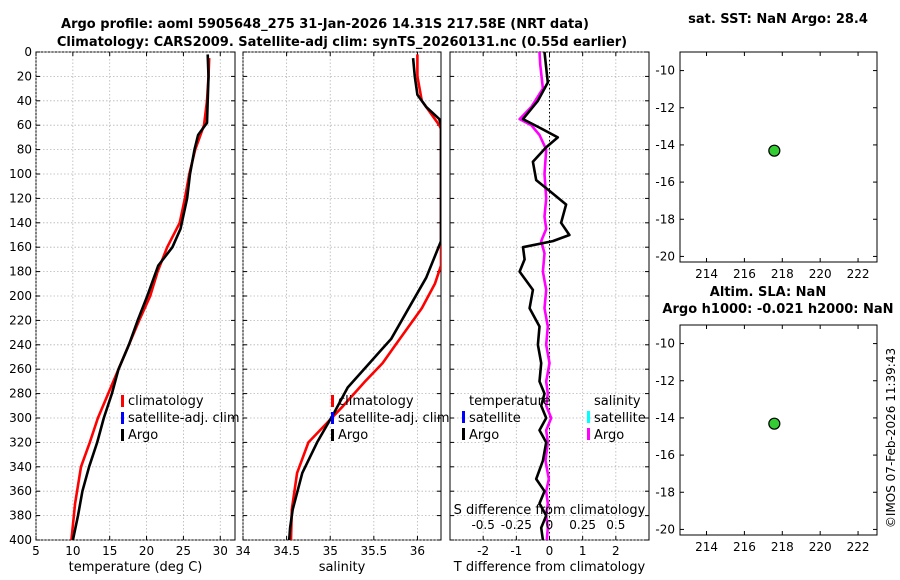 The image size is (900, 580). I want to click on difference-salinity-legend: salinity satellite Argo, so click(616, 418).